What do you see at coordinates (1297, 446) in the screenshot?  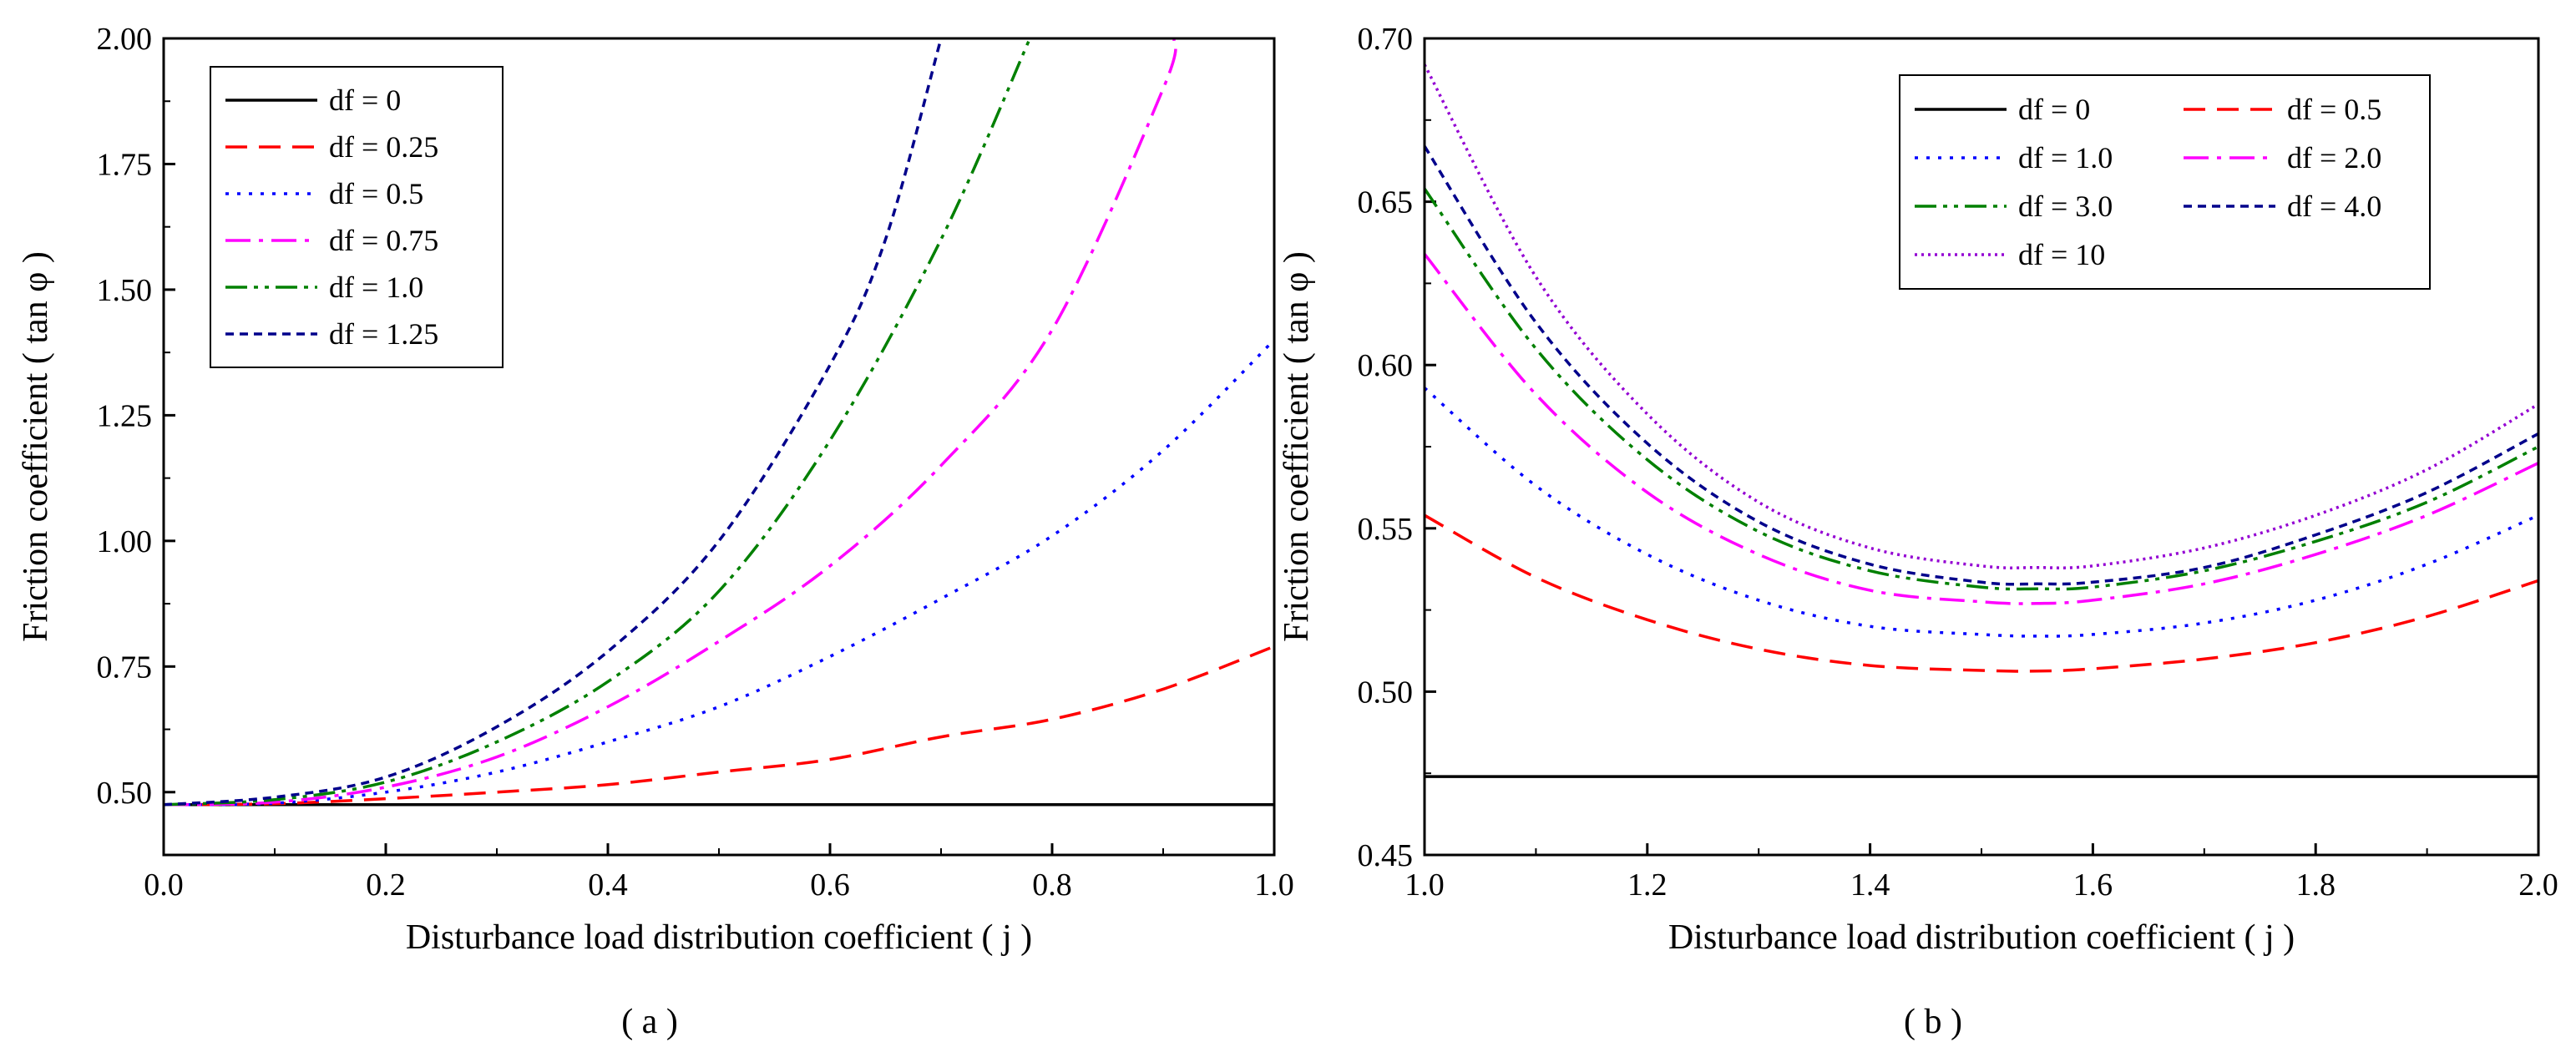 I see `panel-b-y-axis-label: Friction coefficient ( tan φ )` at bounding box center [1297, 446].